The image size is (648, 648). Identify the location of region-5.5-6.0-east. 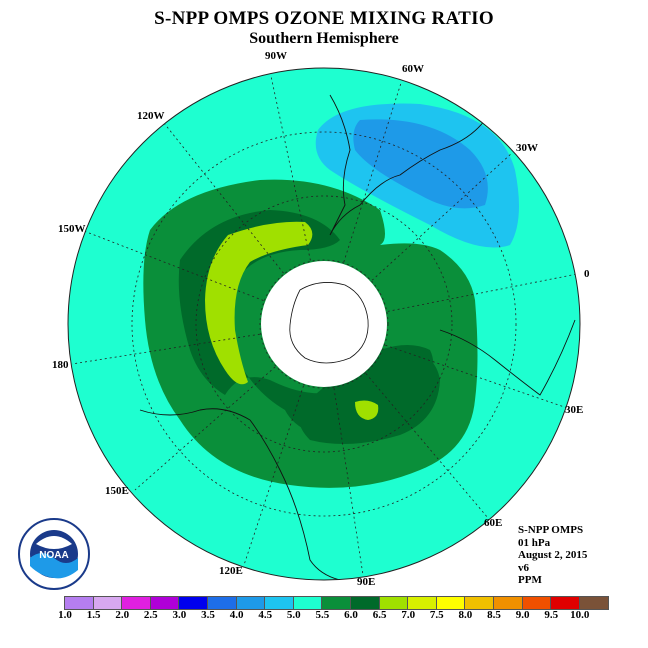
(369, 397).